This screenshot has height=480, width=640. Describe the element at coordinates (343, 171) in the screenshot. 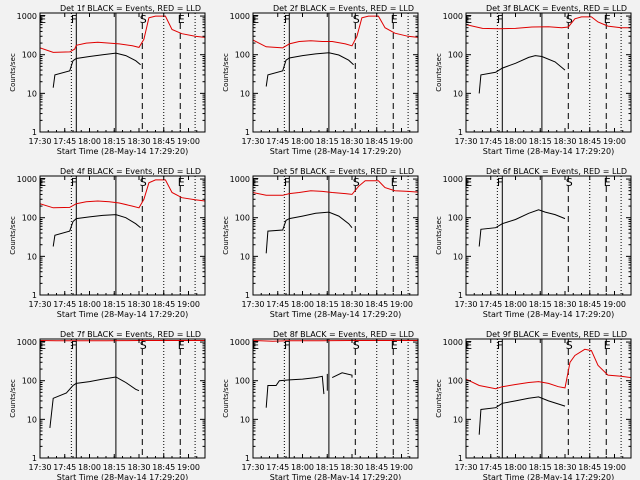

I see `panel-title: Det 5f BLACK = Events, RED = LLD` at that location.